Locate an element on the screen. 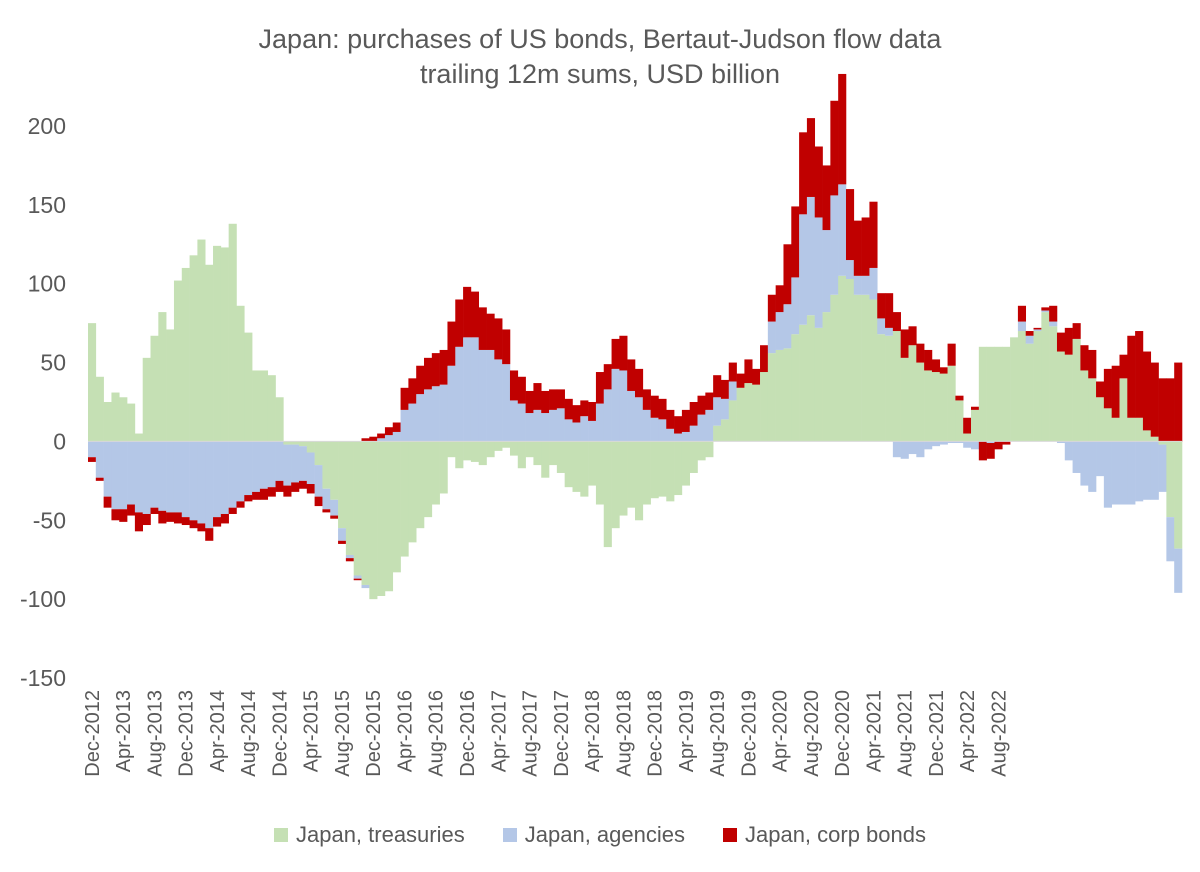  legend-label-treasuries: Japan, treasuries is located at coordinates (380, 834).